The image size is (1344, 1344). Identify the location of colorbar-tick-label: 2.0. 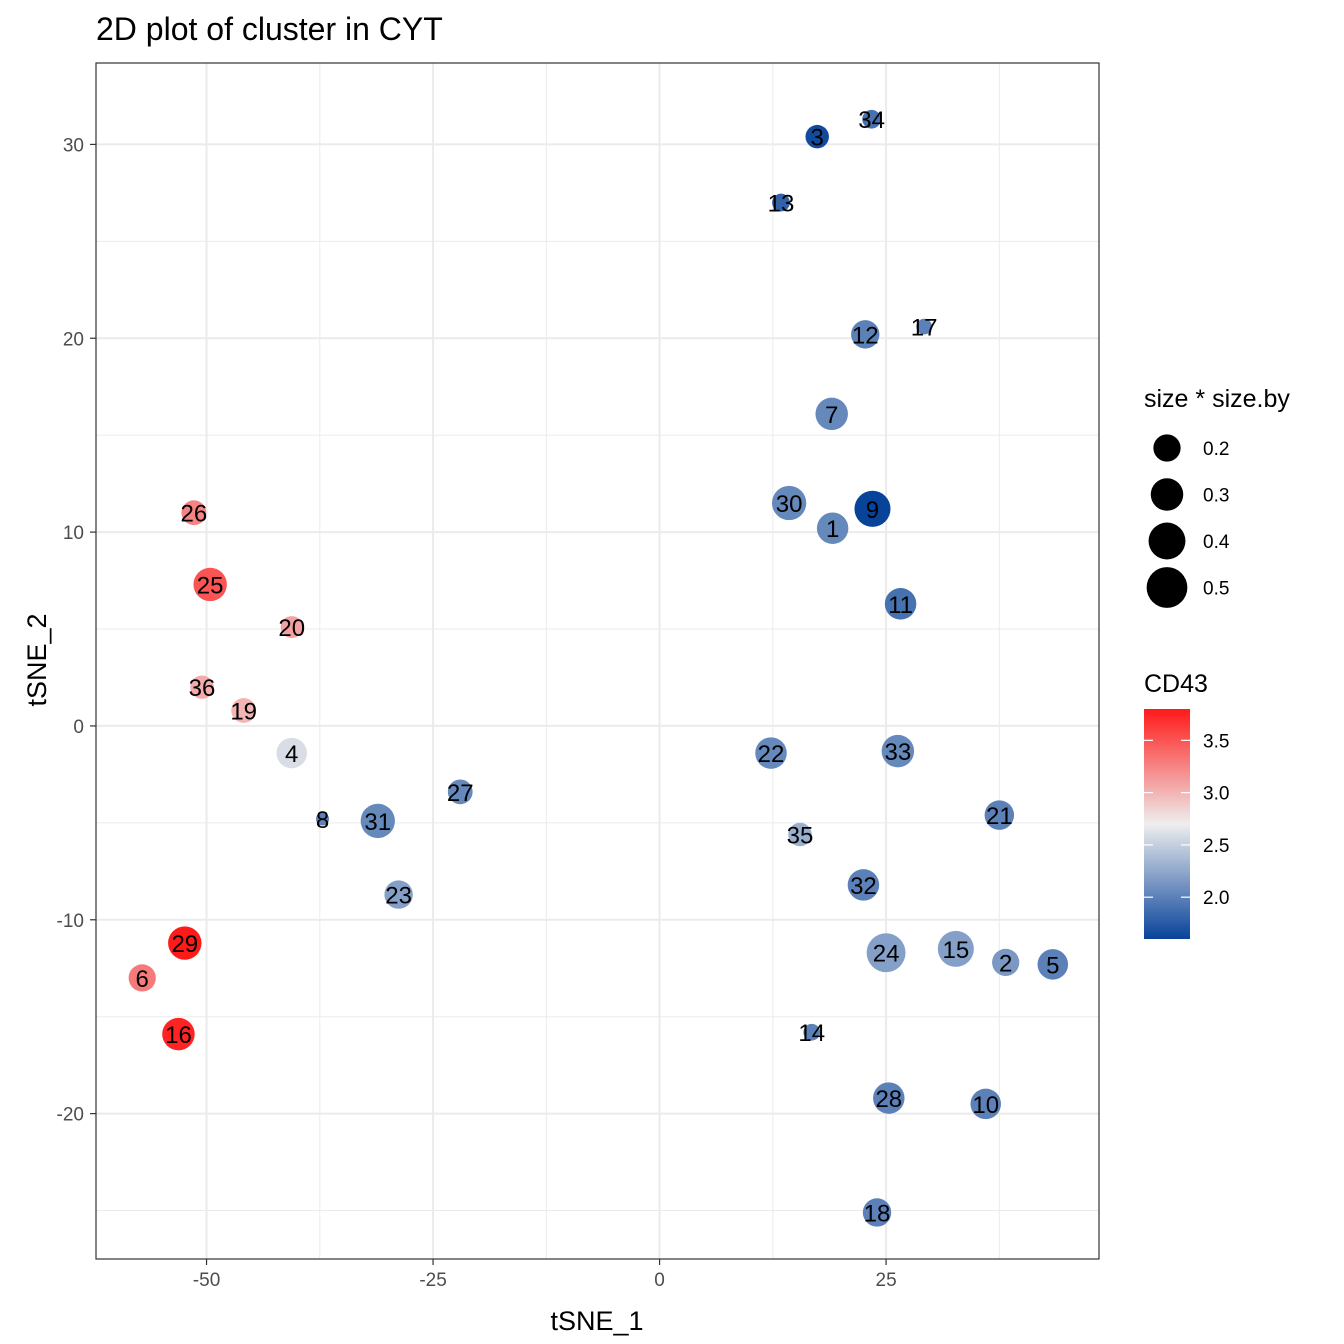
(1216, 898).